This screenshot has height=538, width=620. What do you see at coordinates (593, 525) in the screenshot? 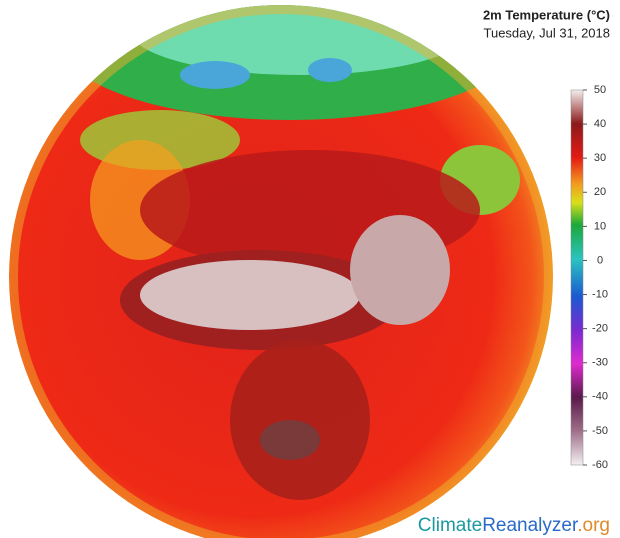
I see `credit-part: .org` at bounding box center [593, 525].